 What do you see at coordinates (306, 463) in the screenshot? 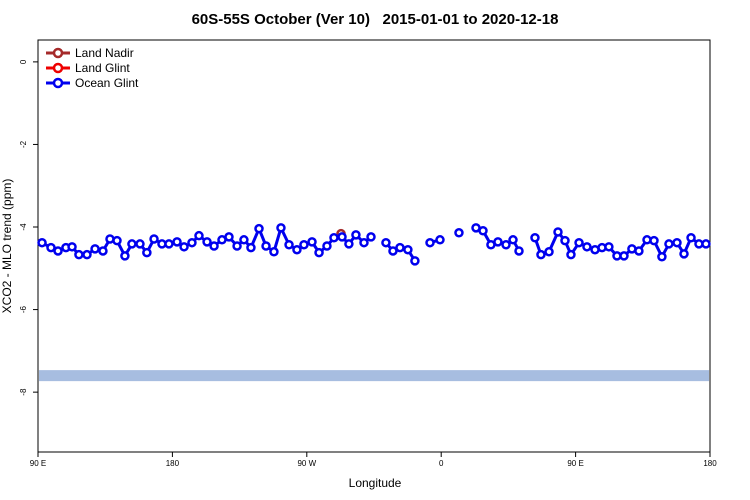
I see `x-tick-label: 90 W` at bounding box center [306, 463].